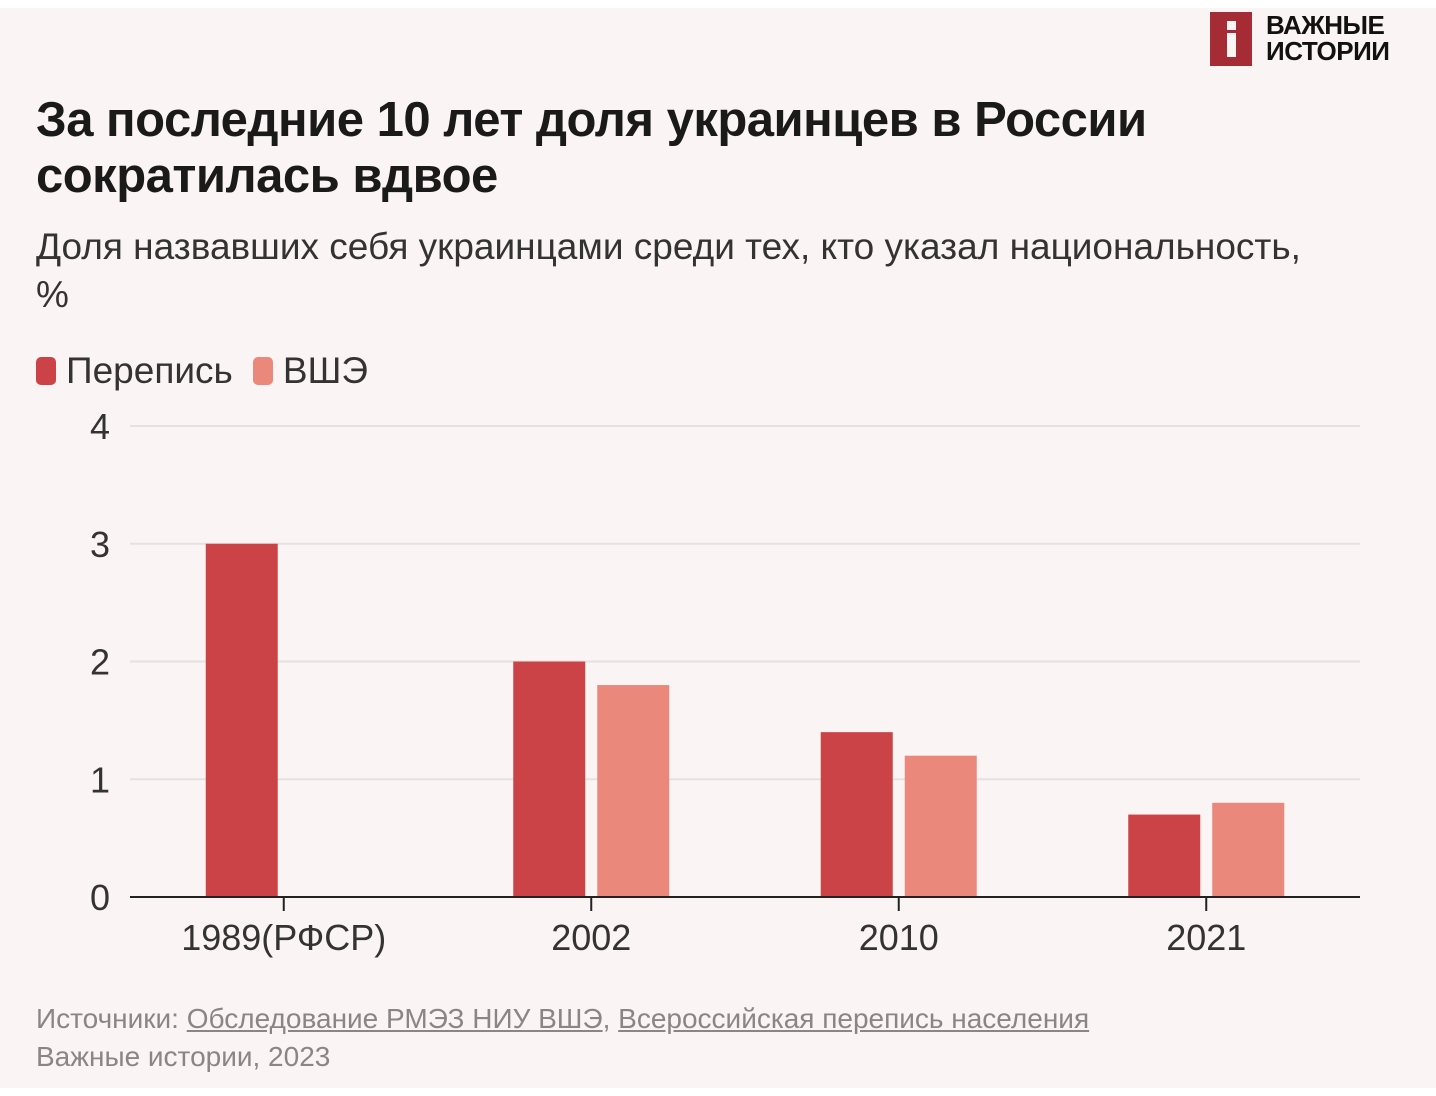  What do you see at coordinates (183, 1056) in the screenshot?
I see `credit-line: Важные истории, 2023` at bounding box center [183, 1056].